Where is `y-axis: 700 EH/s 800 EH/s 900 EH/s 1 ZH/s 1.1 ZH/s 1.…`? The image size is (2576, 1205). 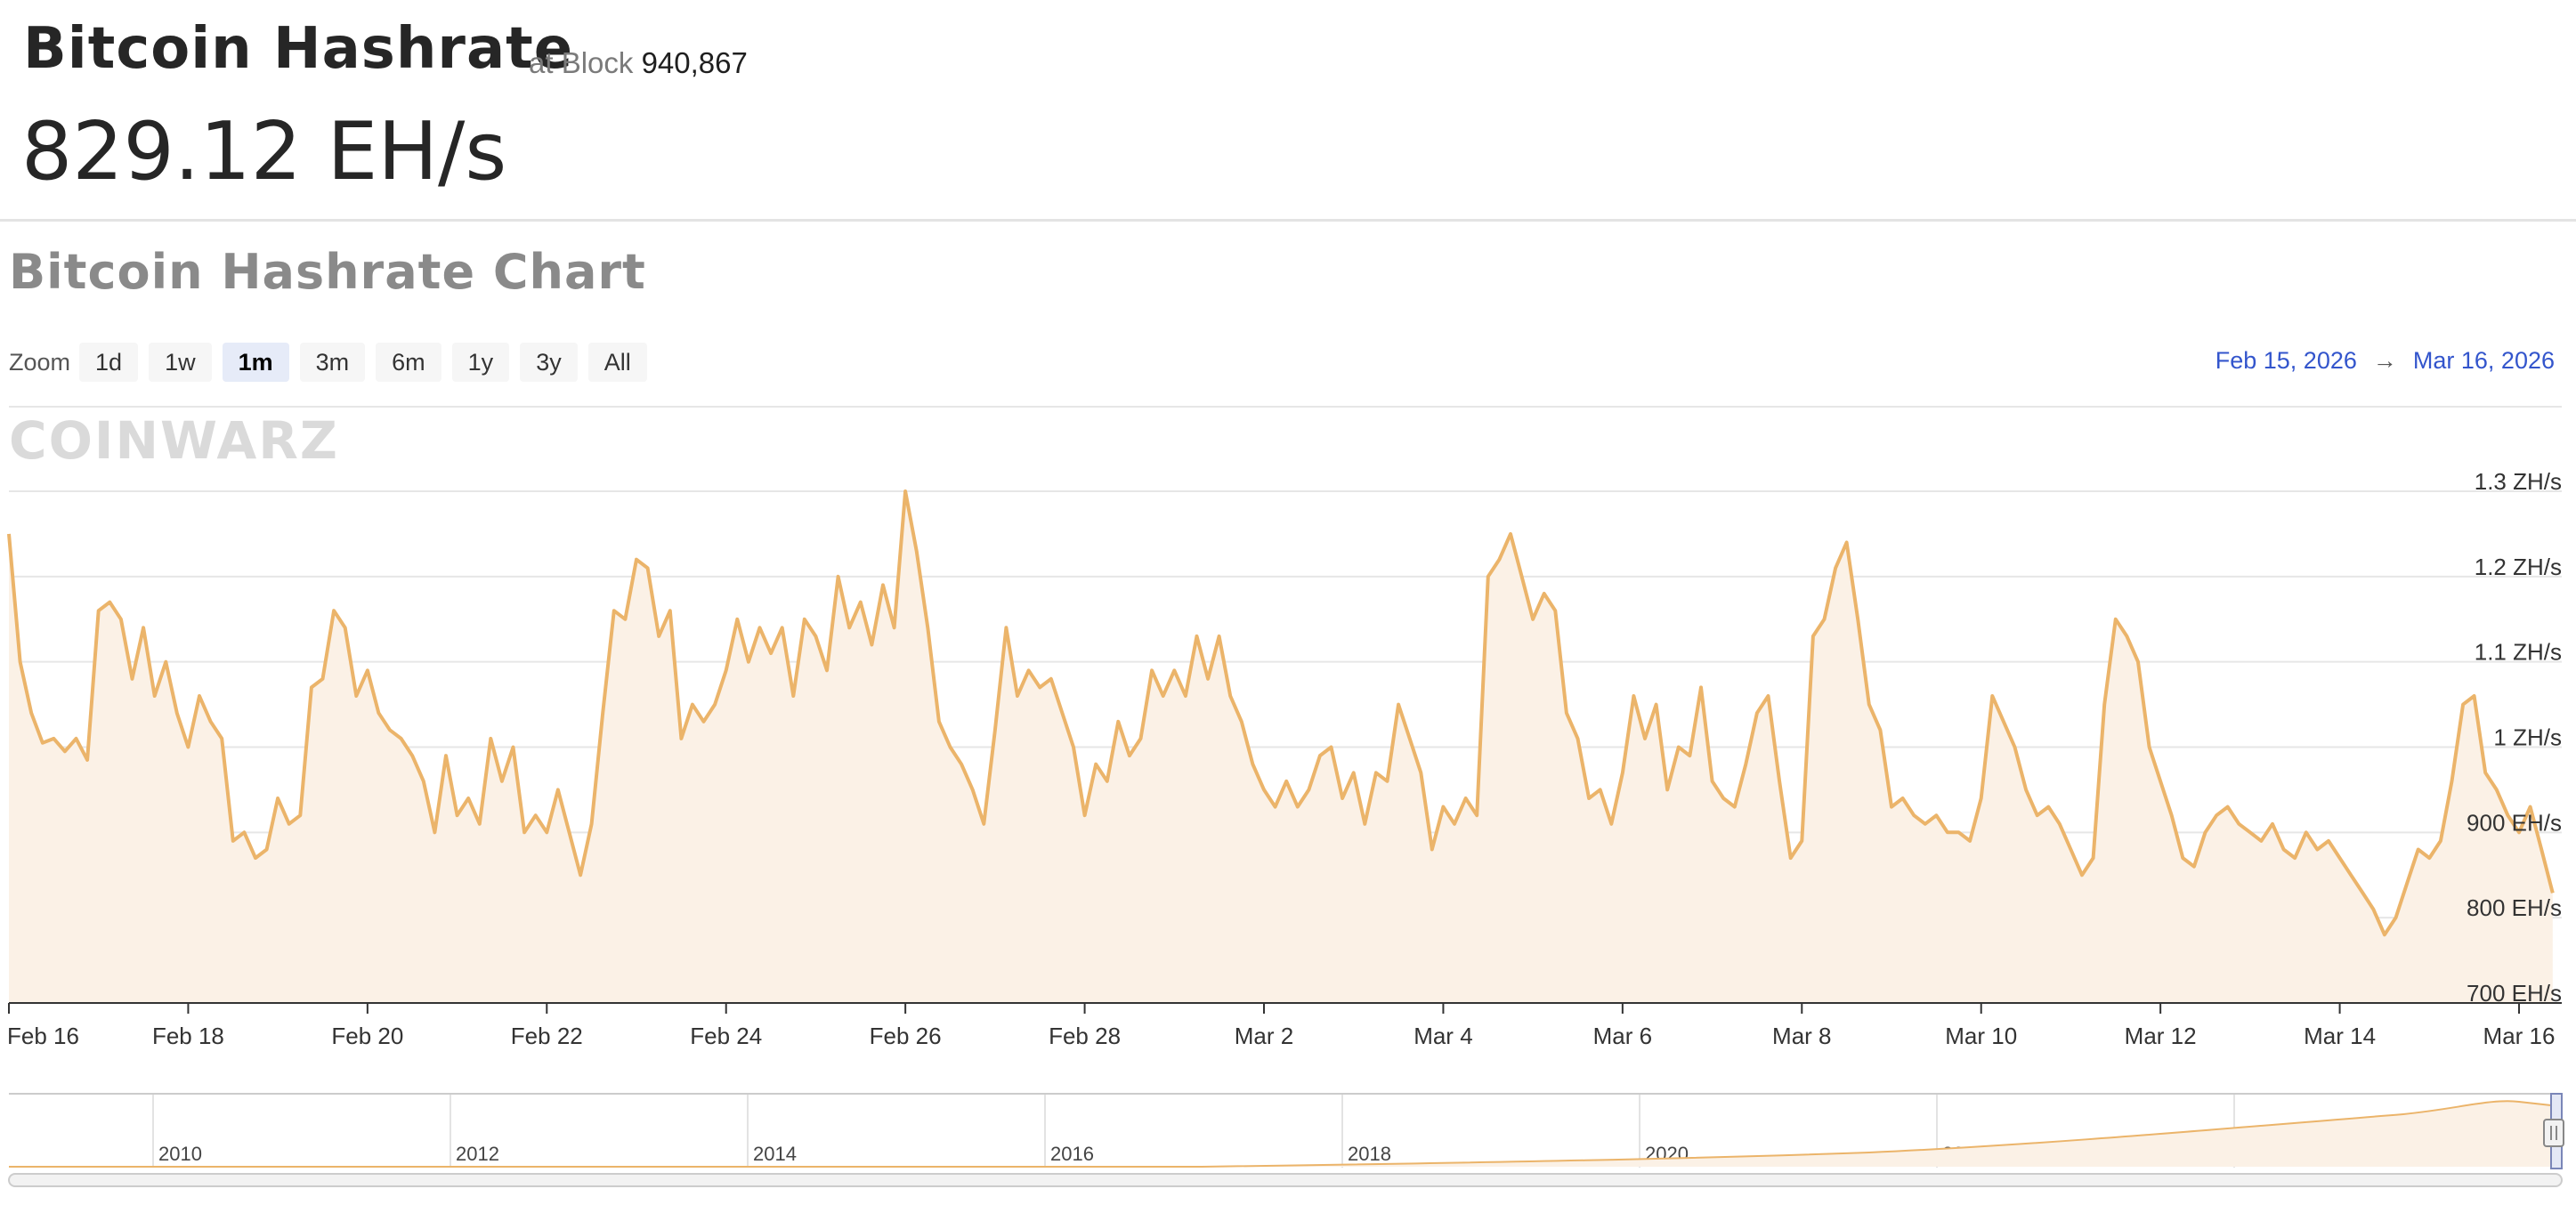
y-axis: 700 EH/s 800 EH/s 900 EH/s 1 ZH/s 1.1 ZH/s 1.… is located at coordinates (2515, 737).